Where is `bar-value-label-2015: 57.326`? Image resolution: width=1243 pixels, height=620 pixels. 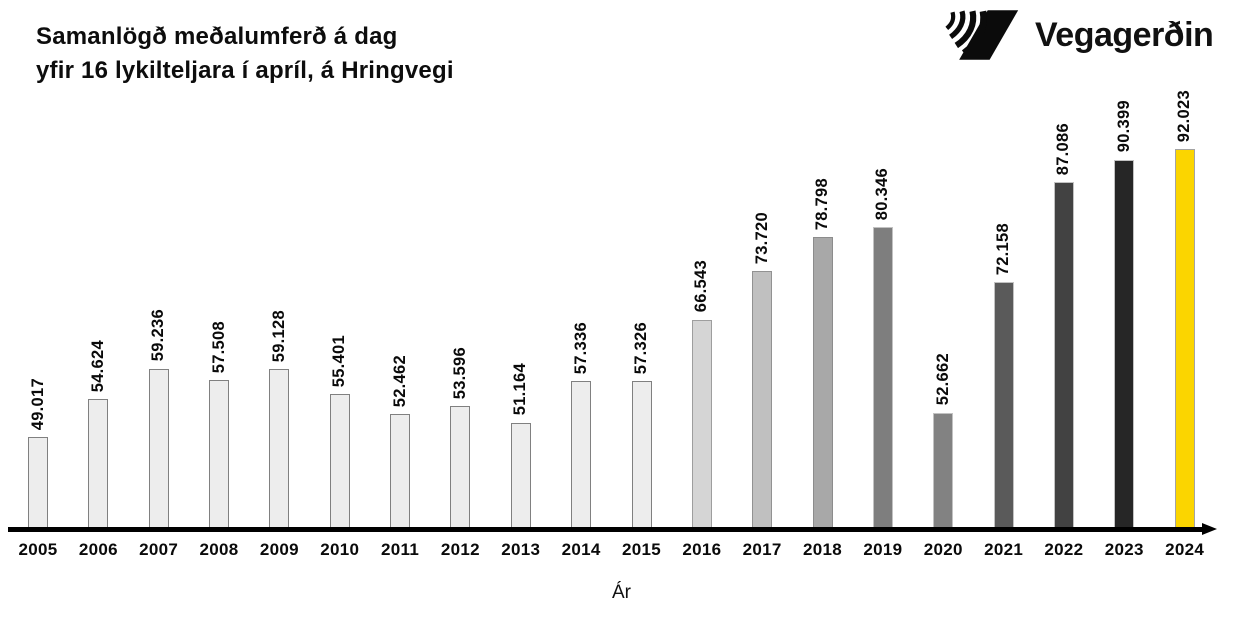 bar-value-label-2015: 57.326 is located at coordinates (641, 348).